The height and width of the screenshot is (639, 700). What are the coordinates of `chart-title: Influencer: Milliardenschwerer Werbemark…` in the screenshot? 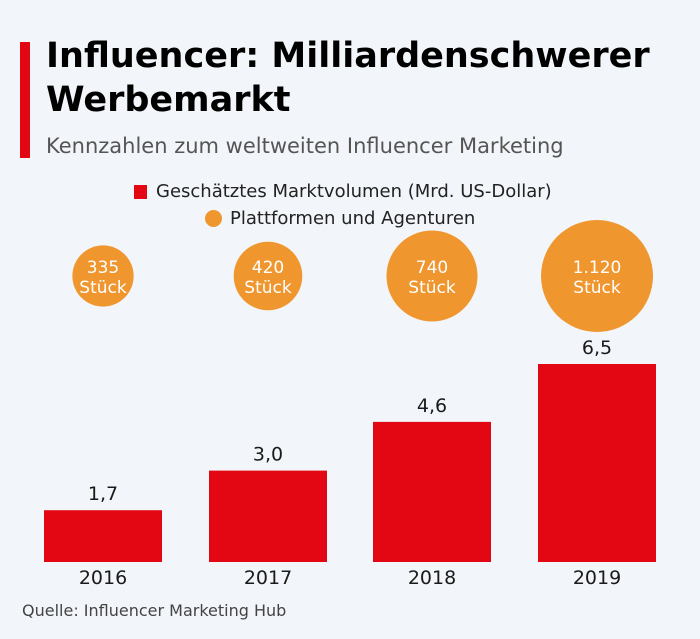 It's located at (366, 78).